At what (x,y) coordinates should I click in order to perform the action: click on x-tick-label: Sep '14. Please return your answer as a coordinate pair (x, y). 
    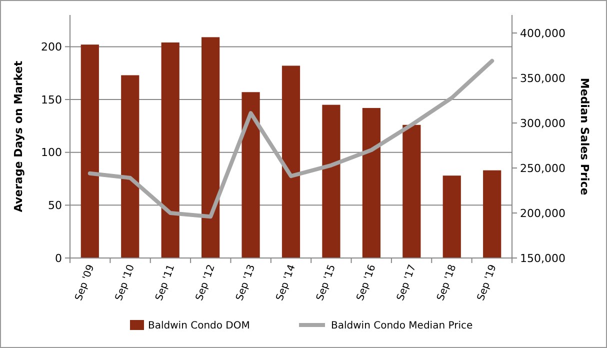
    Looking at the image, I should click on (286, 282).